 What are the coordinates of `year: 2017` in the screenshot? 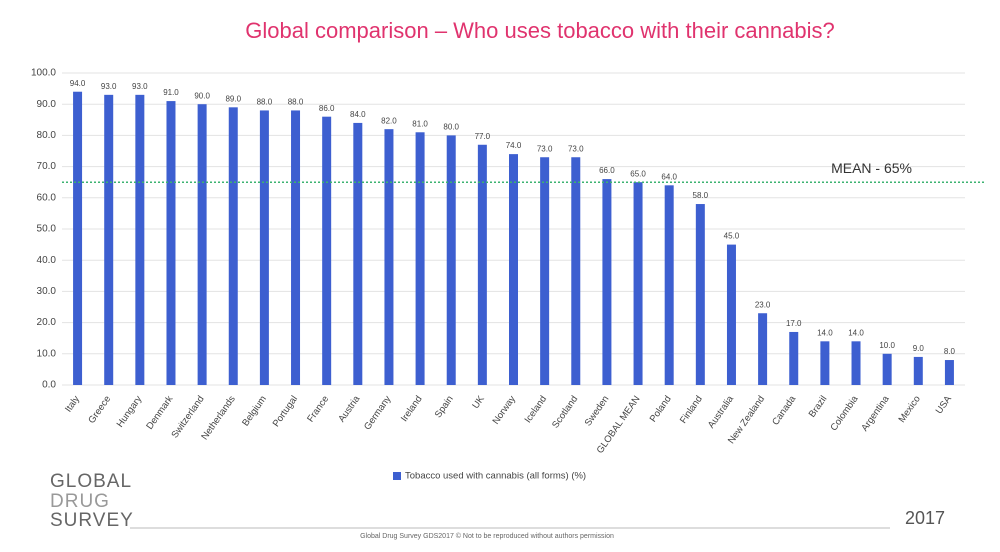 It's located at (925, 518).